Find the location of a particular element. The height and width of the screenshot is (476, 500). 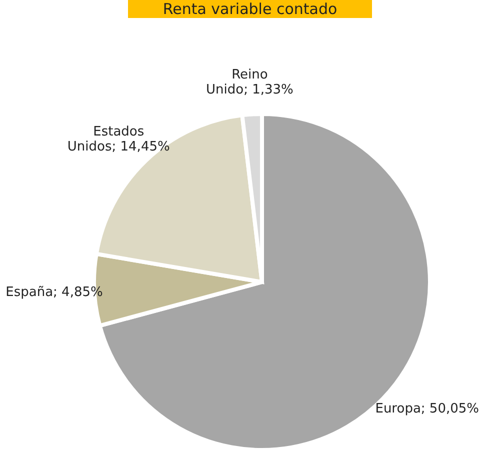

slice-label: España; 4,85% is located at coordinates (54, 292).